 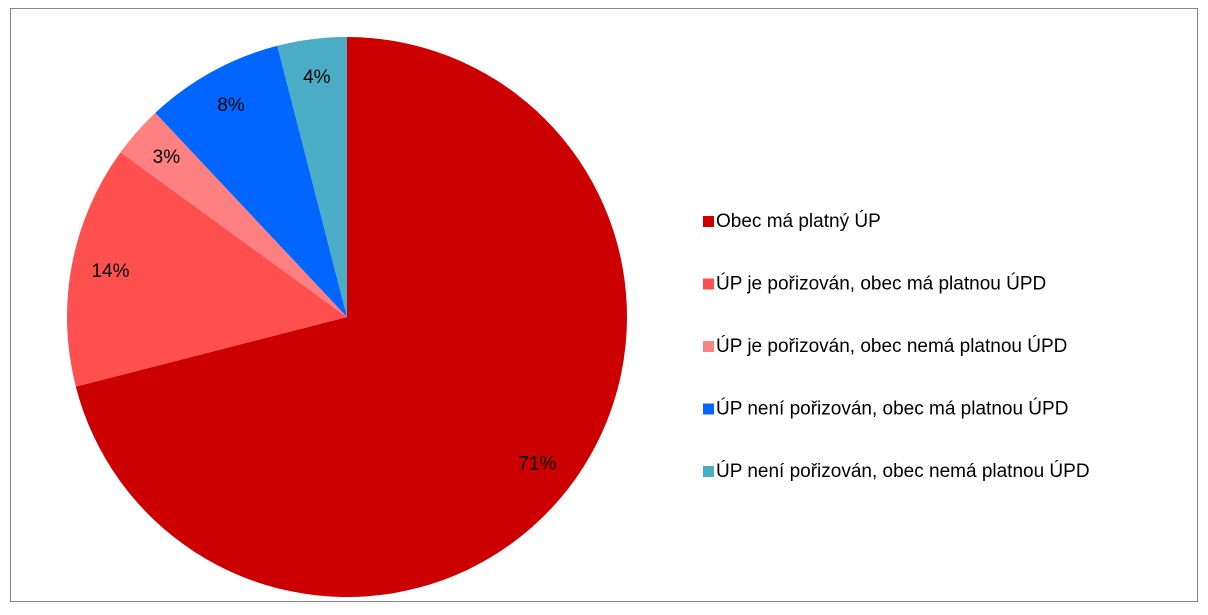 What do you see at coordinates (231, 105) in the screenshot?
I see `data-label: 8%` at bounding box center [231, 105].